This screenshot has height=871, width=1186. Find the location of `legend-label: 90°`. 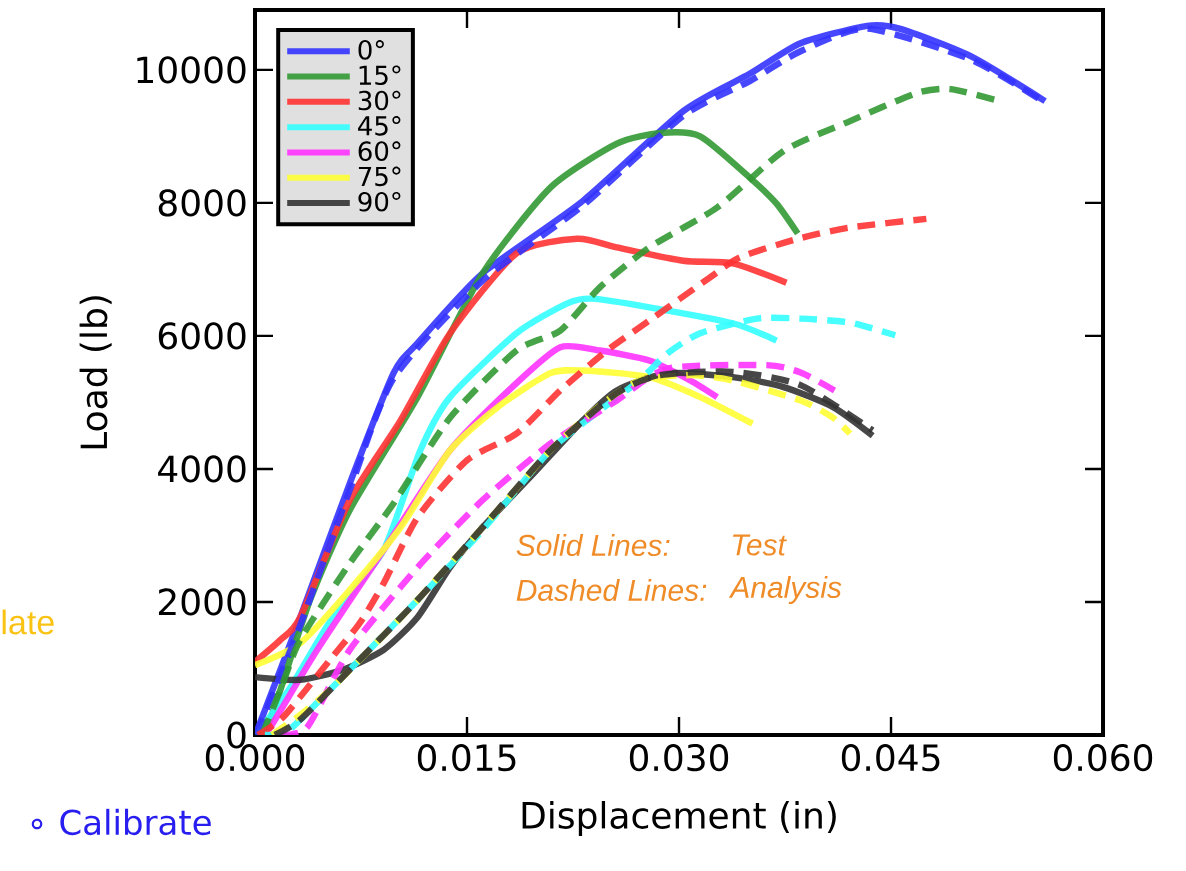

legend-label: 90° is located at coordinates (379, 201).